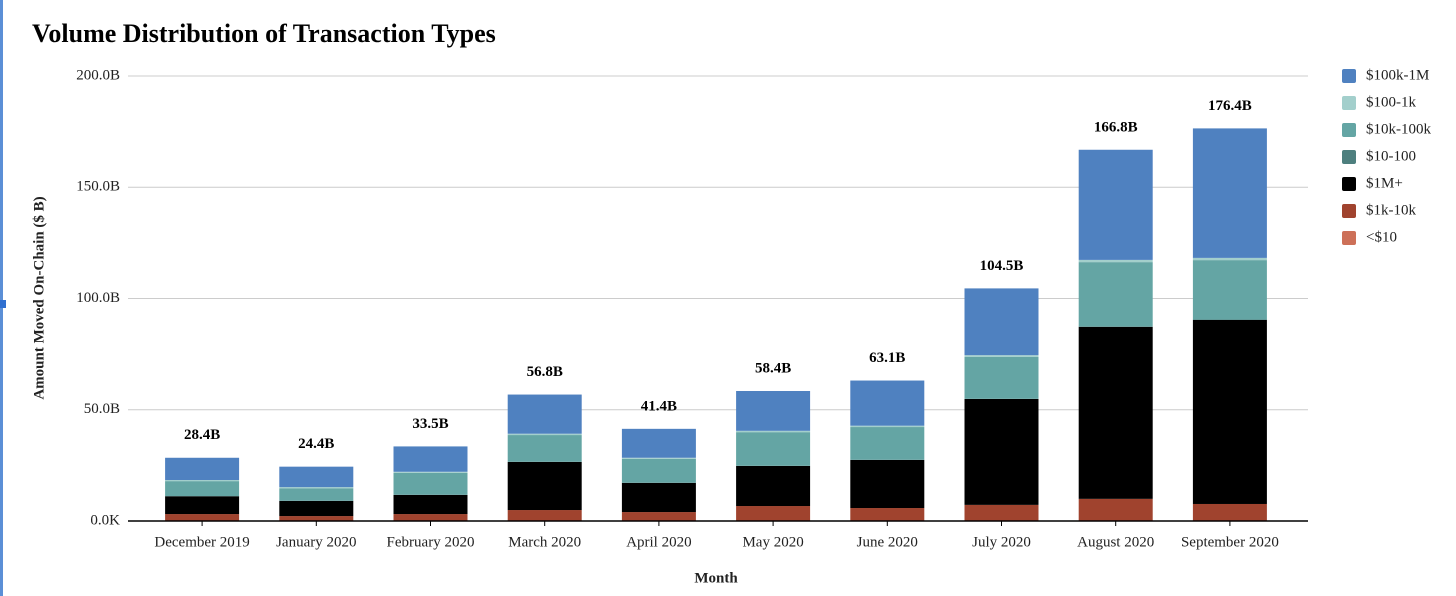 The image size is (1456, 596). What do you see at coordinates (1115, 542) in the screenshot?
I see `x-tick-label: August 2020` at bounding box center [1115, 542].